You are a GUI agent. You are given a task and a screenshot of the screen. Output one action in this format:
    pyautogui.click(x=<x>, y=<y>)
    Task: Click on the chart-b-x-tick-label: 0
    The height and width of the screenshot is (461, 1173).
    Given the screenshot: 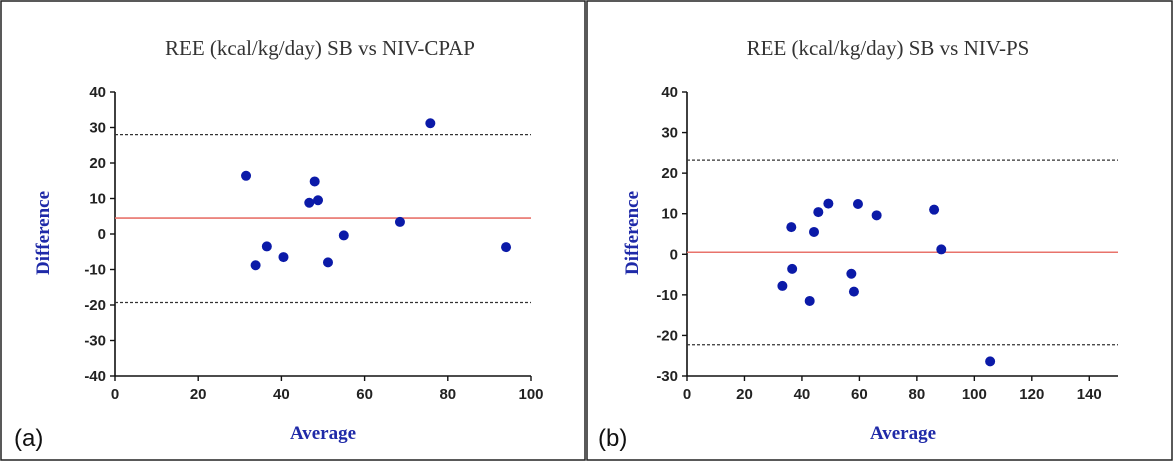 What is the action you would take?
    pyautogui.click(x=687, y=394)
    